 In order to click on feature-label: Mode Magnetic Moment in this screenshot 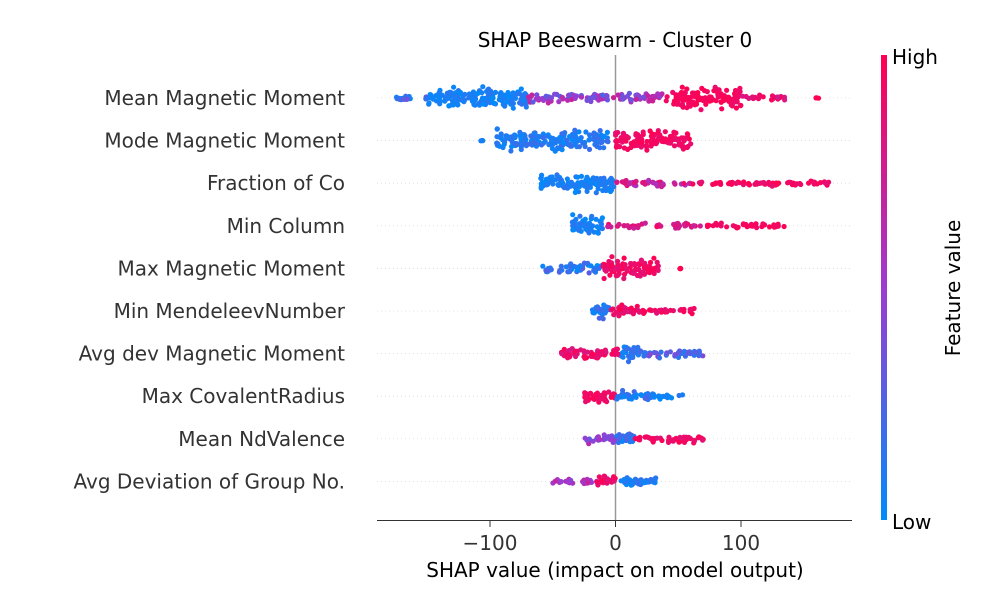, I will do `click(224, 141)`.